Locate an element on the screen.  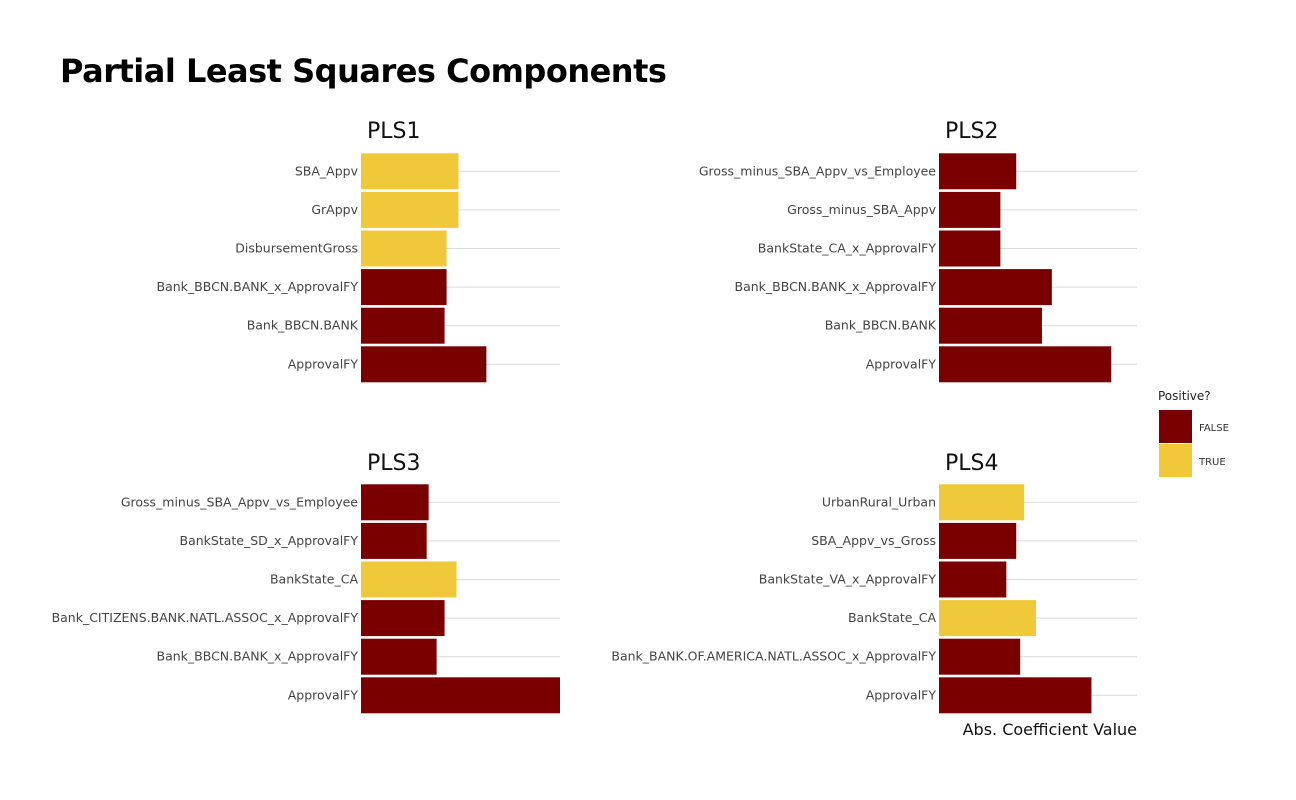
category-label: Gross_minus_SBA_Appv is located at coordinates (861, 209).